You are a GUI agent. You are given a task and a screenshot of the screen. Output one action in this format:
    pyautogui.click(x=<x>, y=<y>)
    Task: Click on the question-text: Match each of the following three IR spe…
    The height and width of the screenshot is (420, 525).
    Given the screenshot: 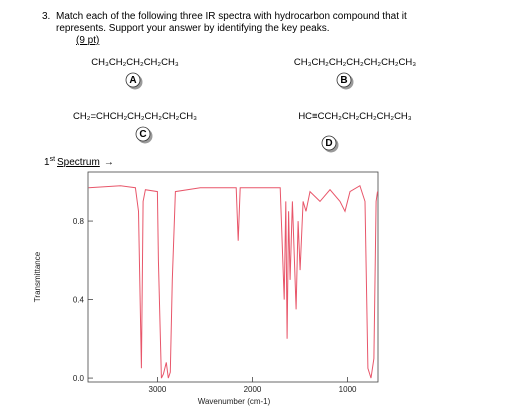 What is the action you would take?
    pyautogui.click(x=231, y=16)
    